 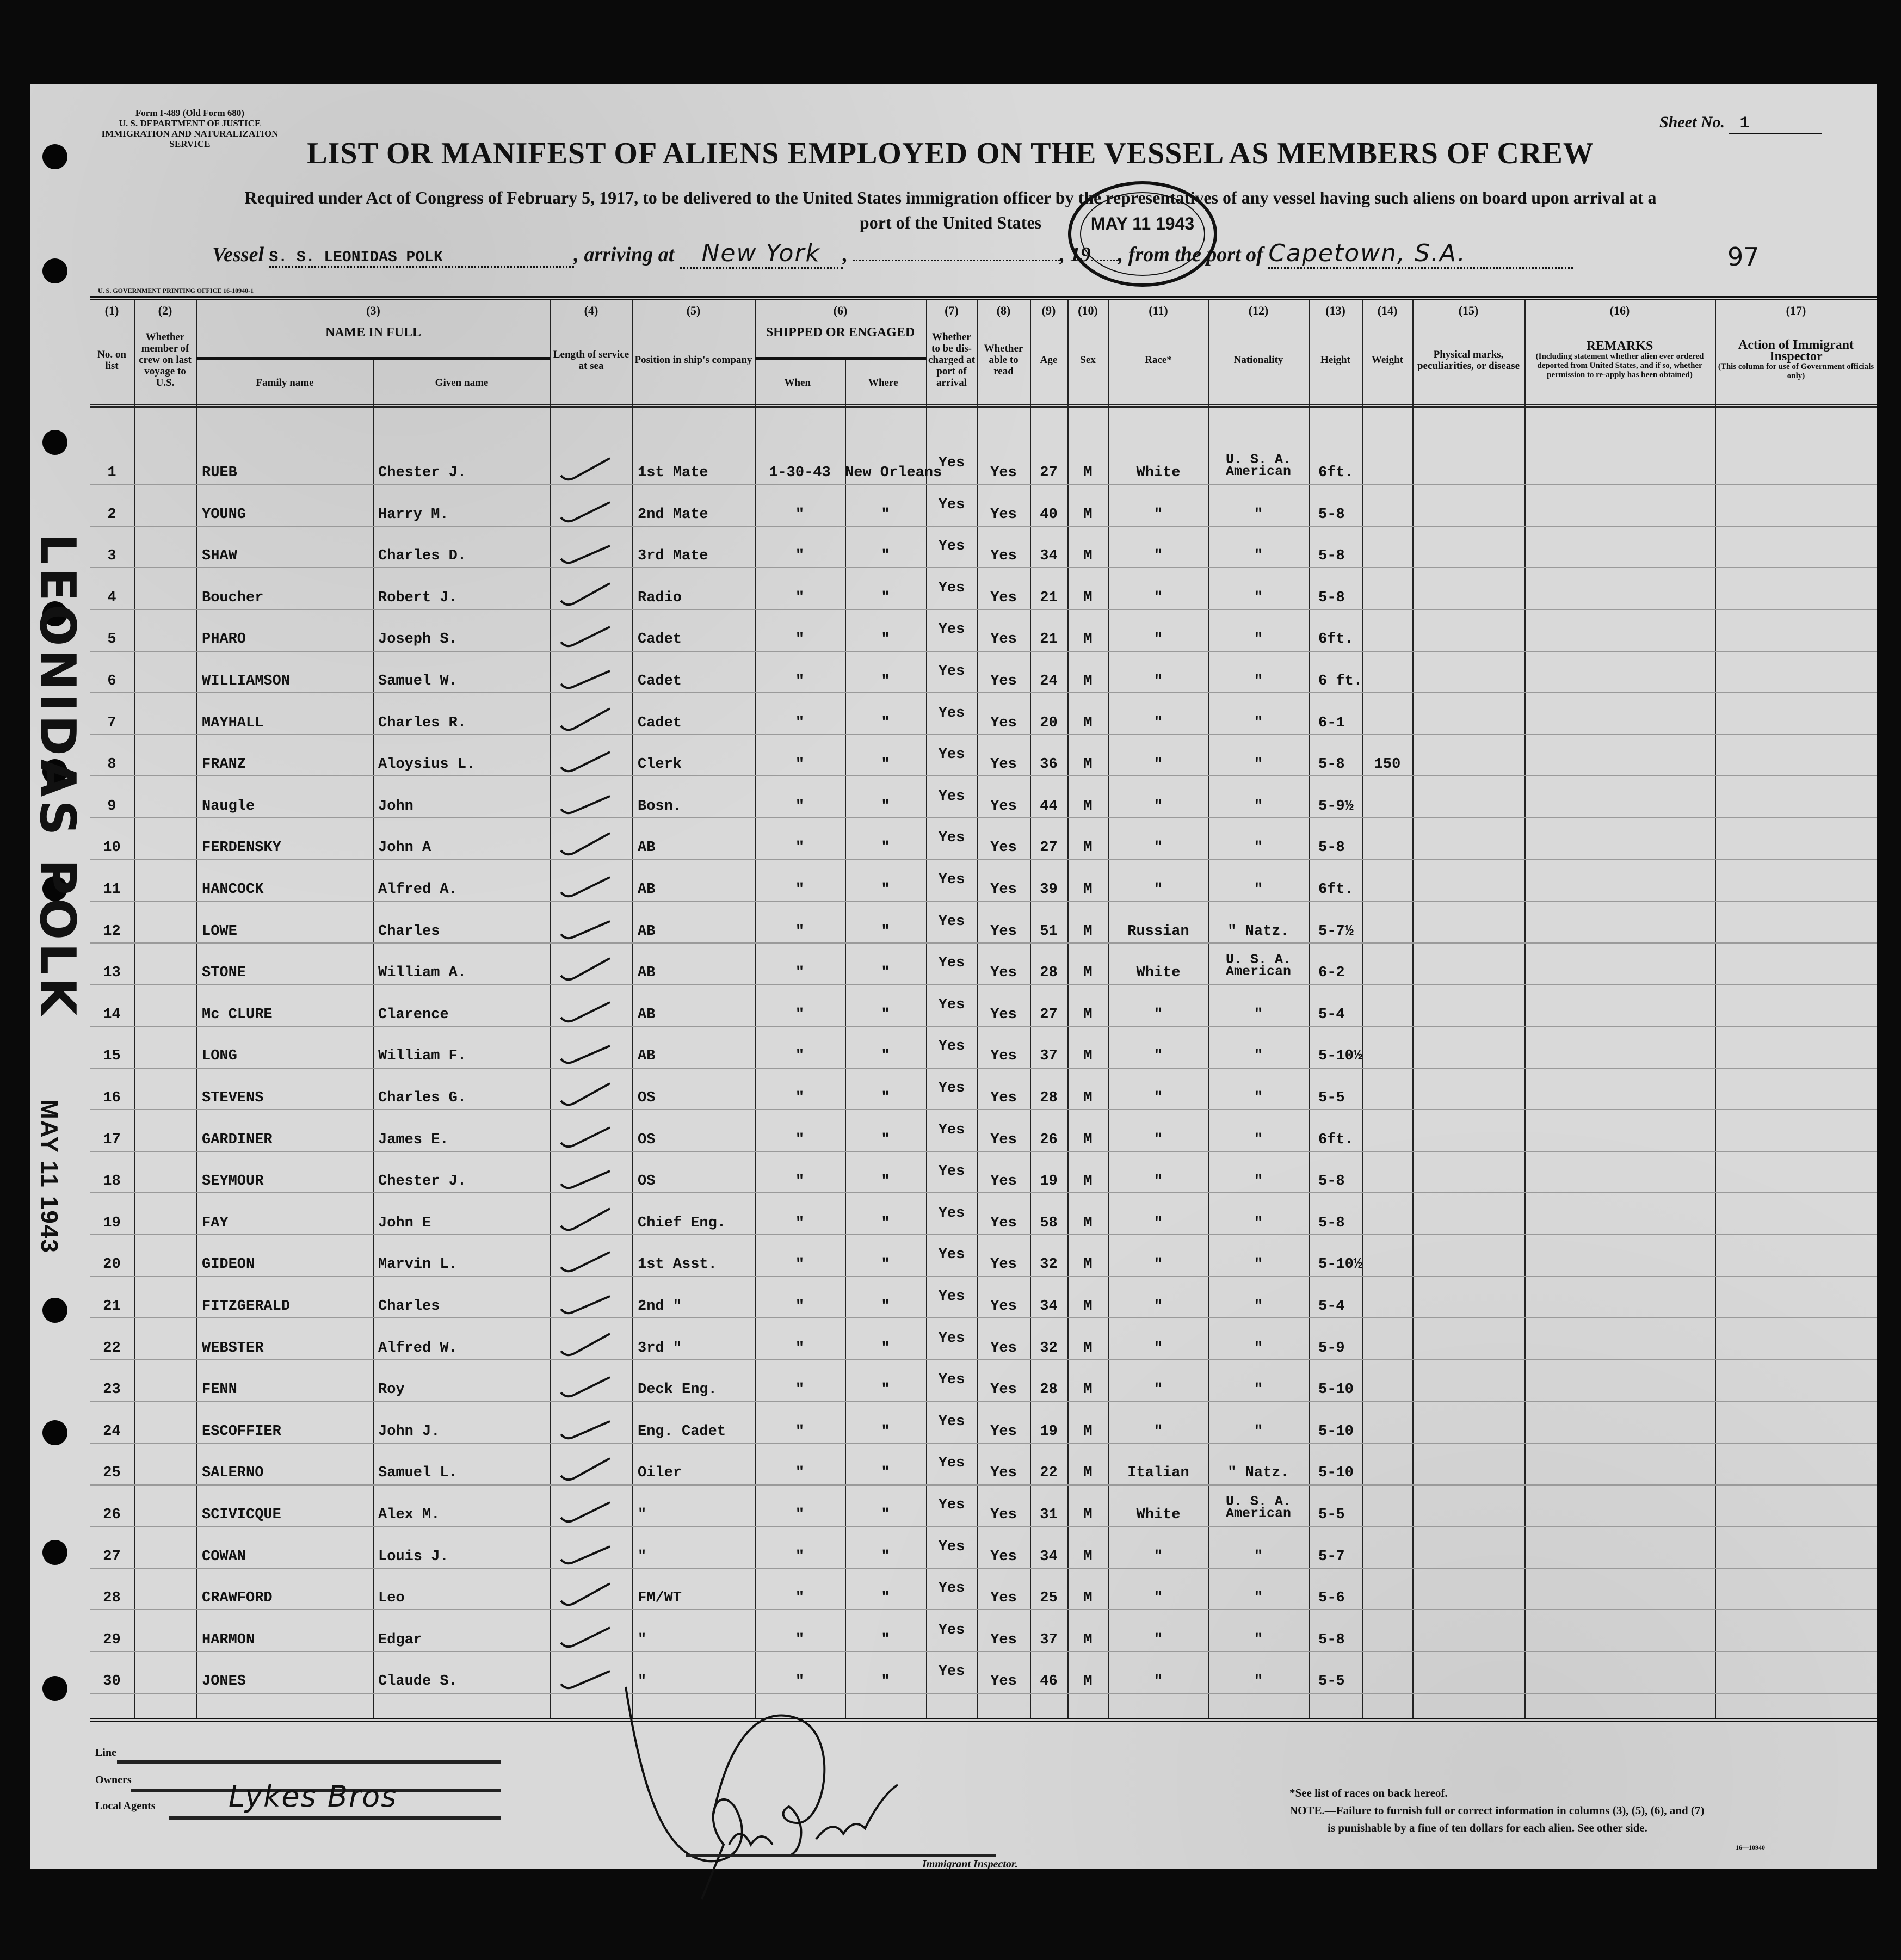 What do you see at coordinates (1331, 1098) in the screenshot?
I see `cell-height: 5-5` at bounding box center [1331, 1098].